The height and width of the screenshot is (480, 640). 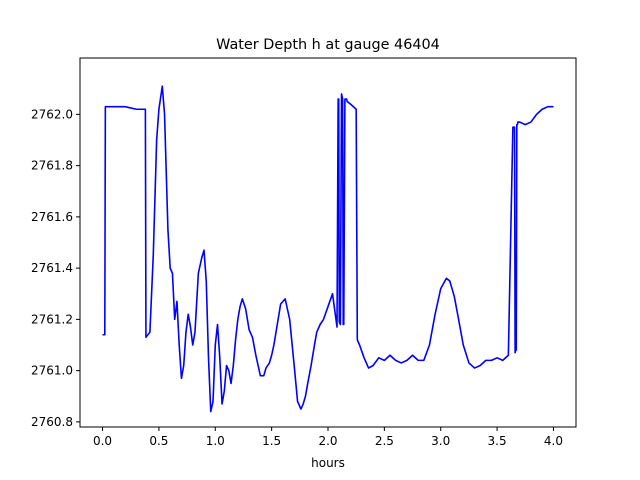 What do you see at coordinates (215, 441) in the screenshot?
I see `x-tick-label: 1.0` at bounding box center [215, 441].